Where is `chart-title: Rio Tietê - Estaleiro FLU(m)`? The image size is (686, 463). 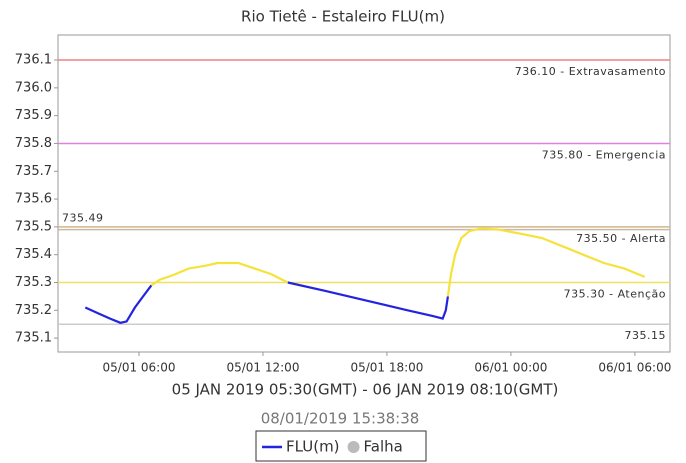
chart-title: Rio Tietê - Estaleiro FLU(m) is located at coordinates (343, 17).